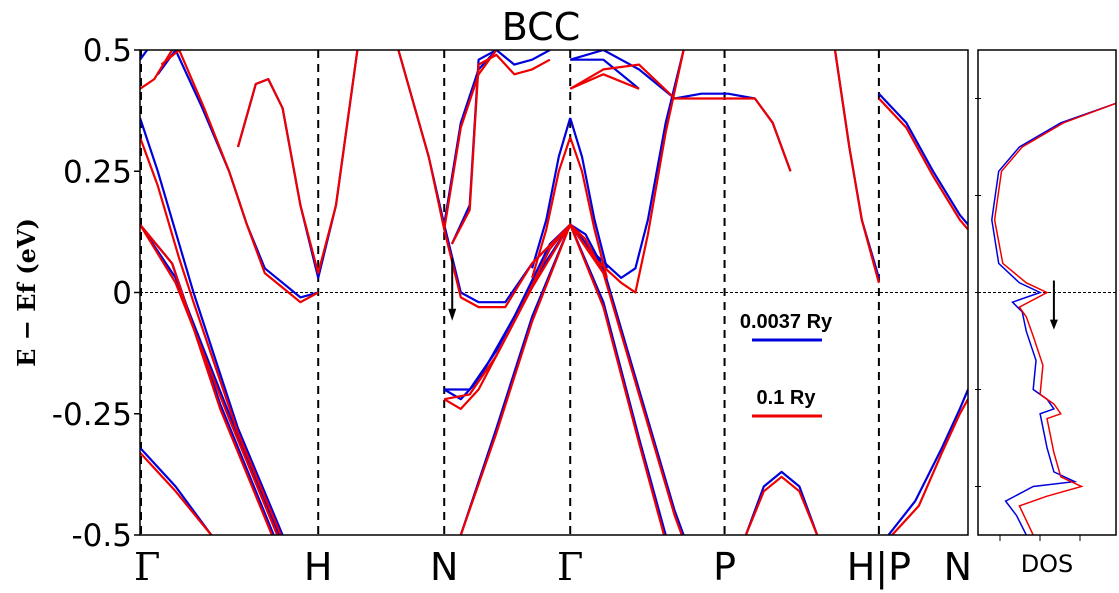 The height and width of the screenshot is (593, 1119). What do you see at coordinates (1053, 324) in the screenshot?
I see `dos-arrow-head` at bounding box center [1053, 324].